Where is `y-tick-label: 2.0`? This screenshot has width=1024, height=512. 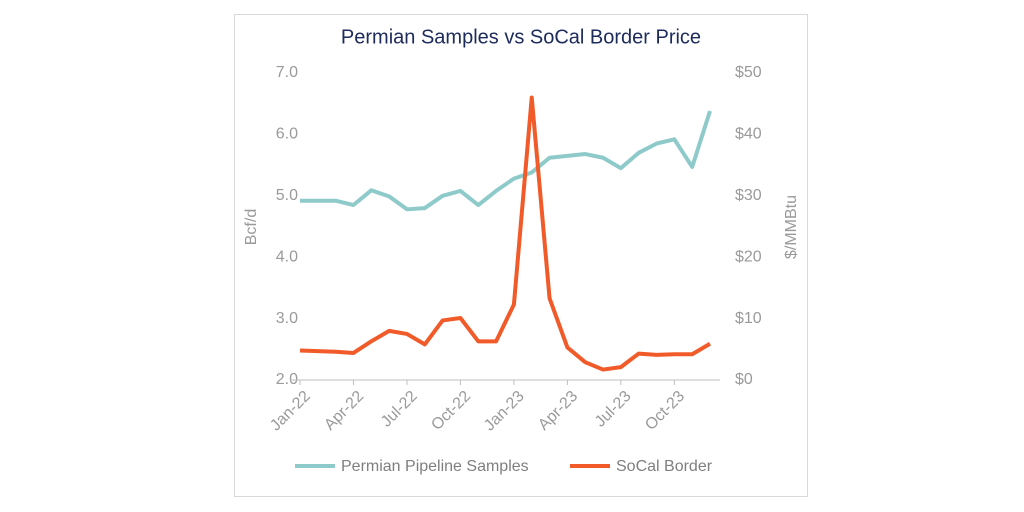 y-tick-label: 2.0 is located at coordinates (287, 379).